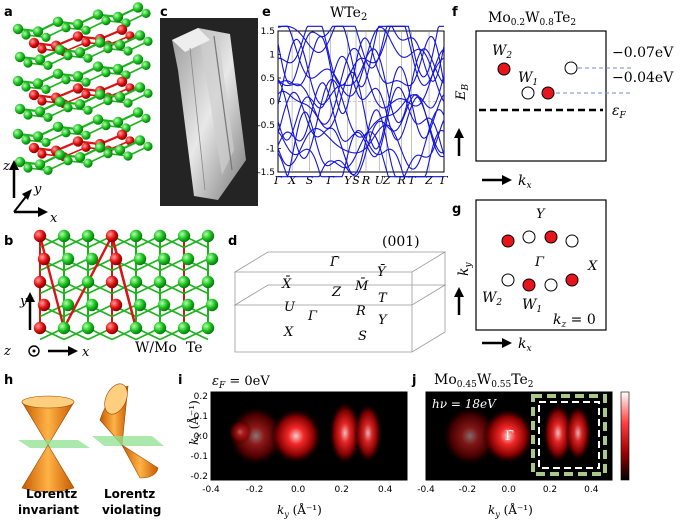 The width and height of the screenshot is (680, 526). I want to click on frame-g, so click(541, 265).